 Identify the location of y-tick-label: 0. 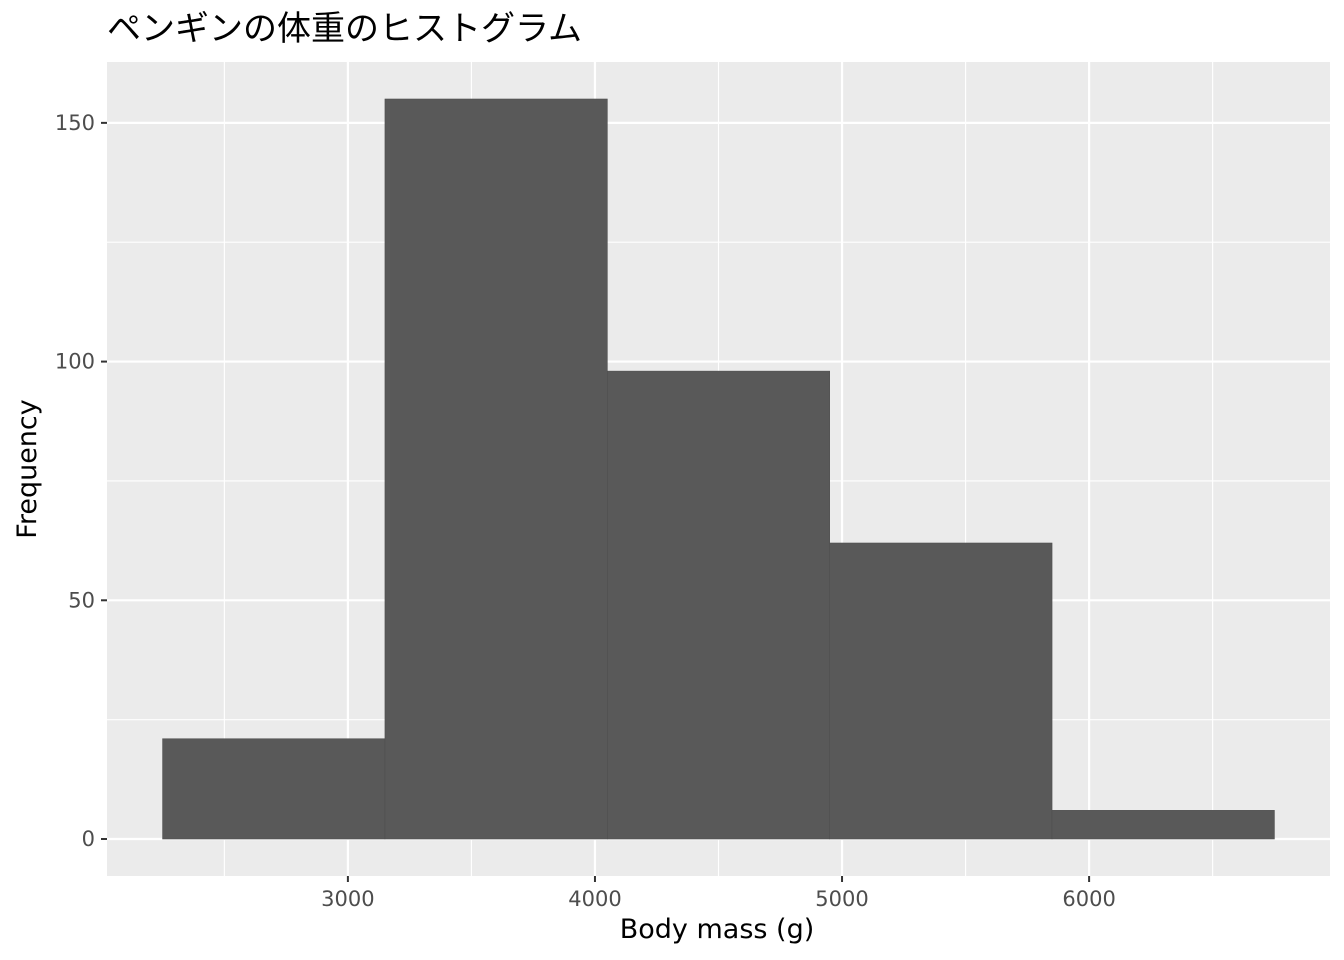
(88, 839).